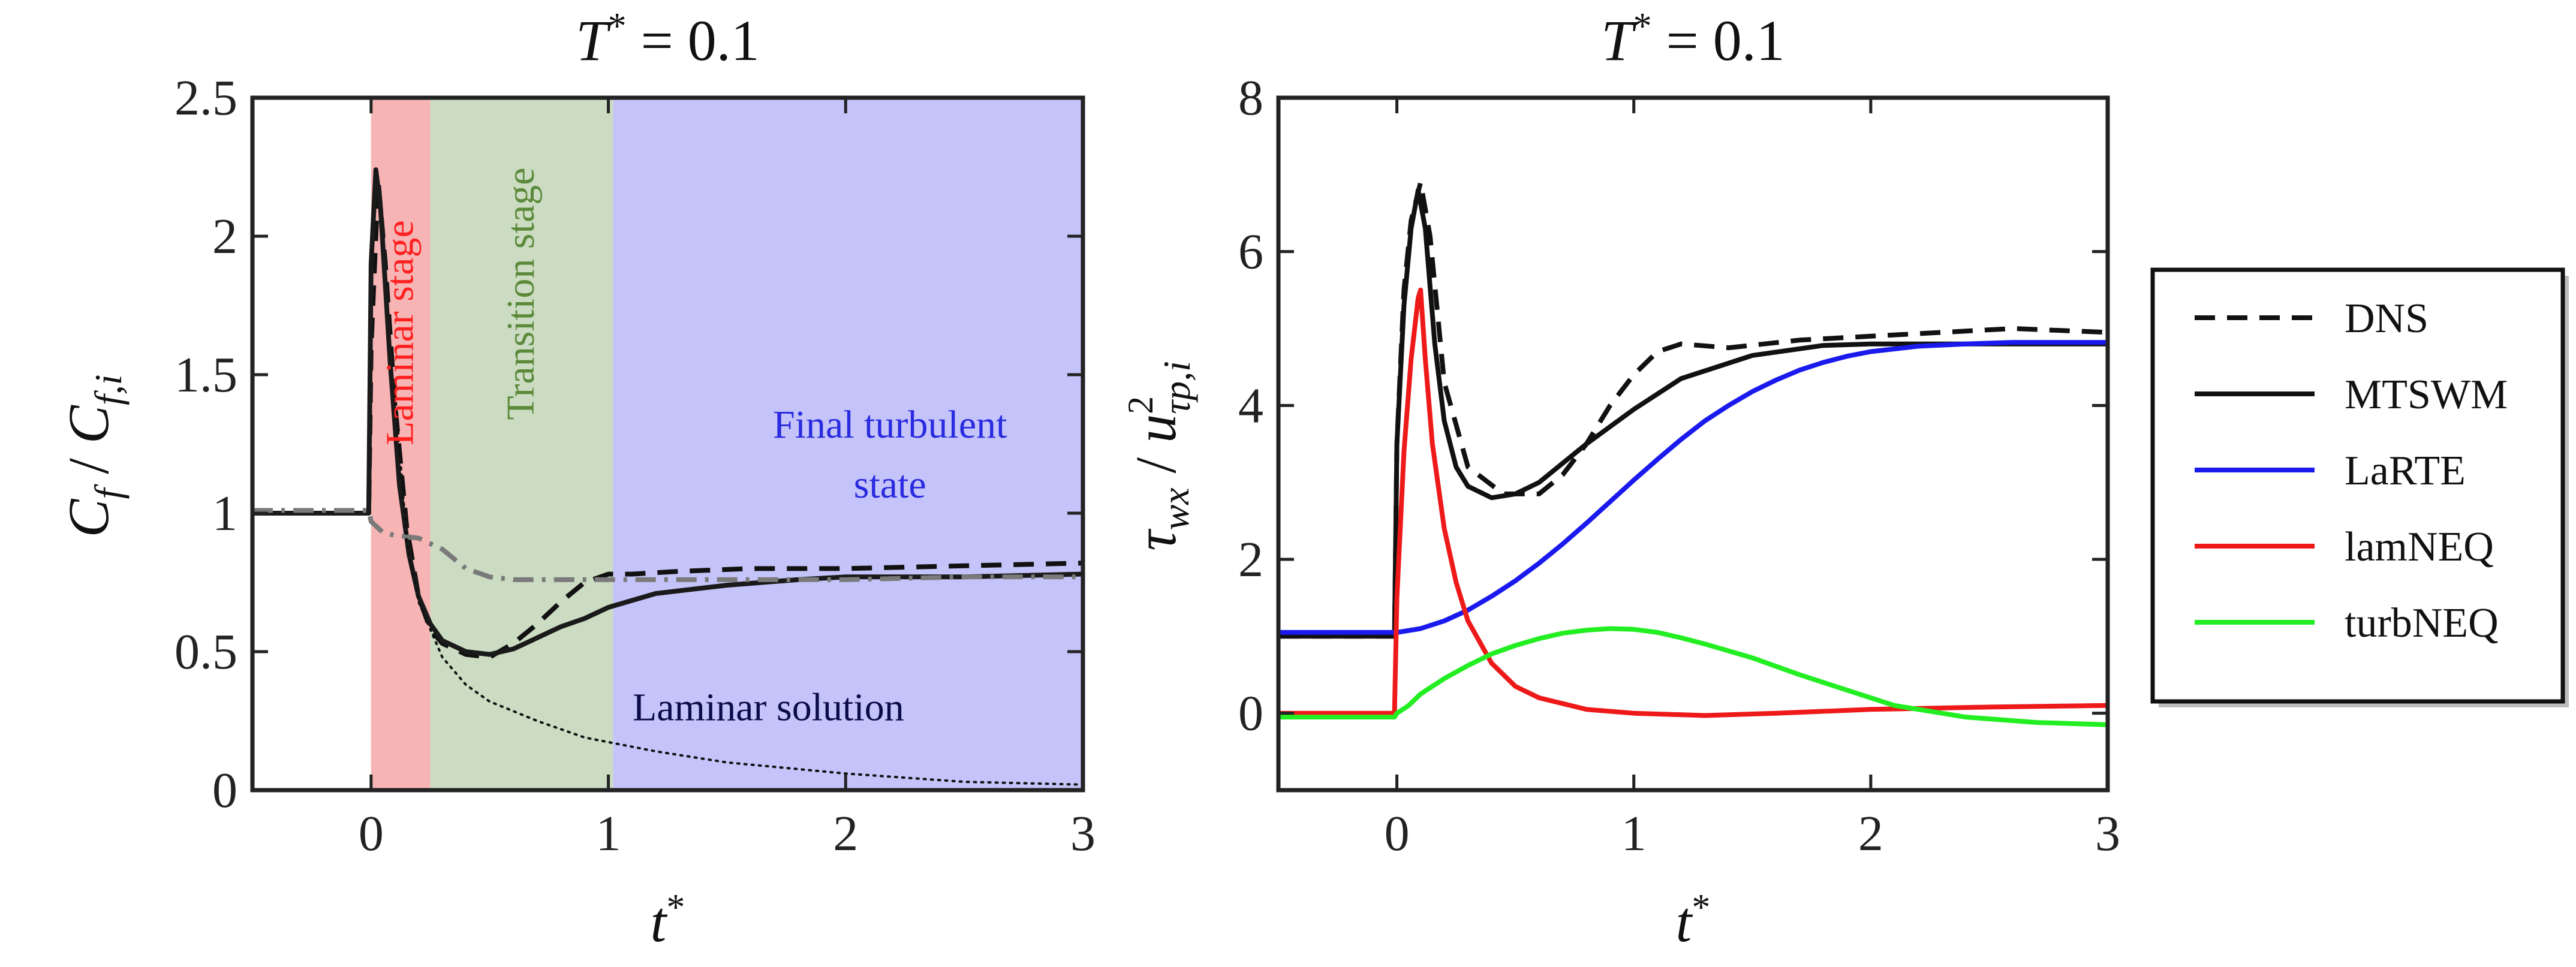 The height and width of the screenshot is (967, 2576). What do you see at coordinates (1693, 676) in the screenshot?
I see `series-turbneq` at bounding box center [1693, 676].